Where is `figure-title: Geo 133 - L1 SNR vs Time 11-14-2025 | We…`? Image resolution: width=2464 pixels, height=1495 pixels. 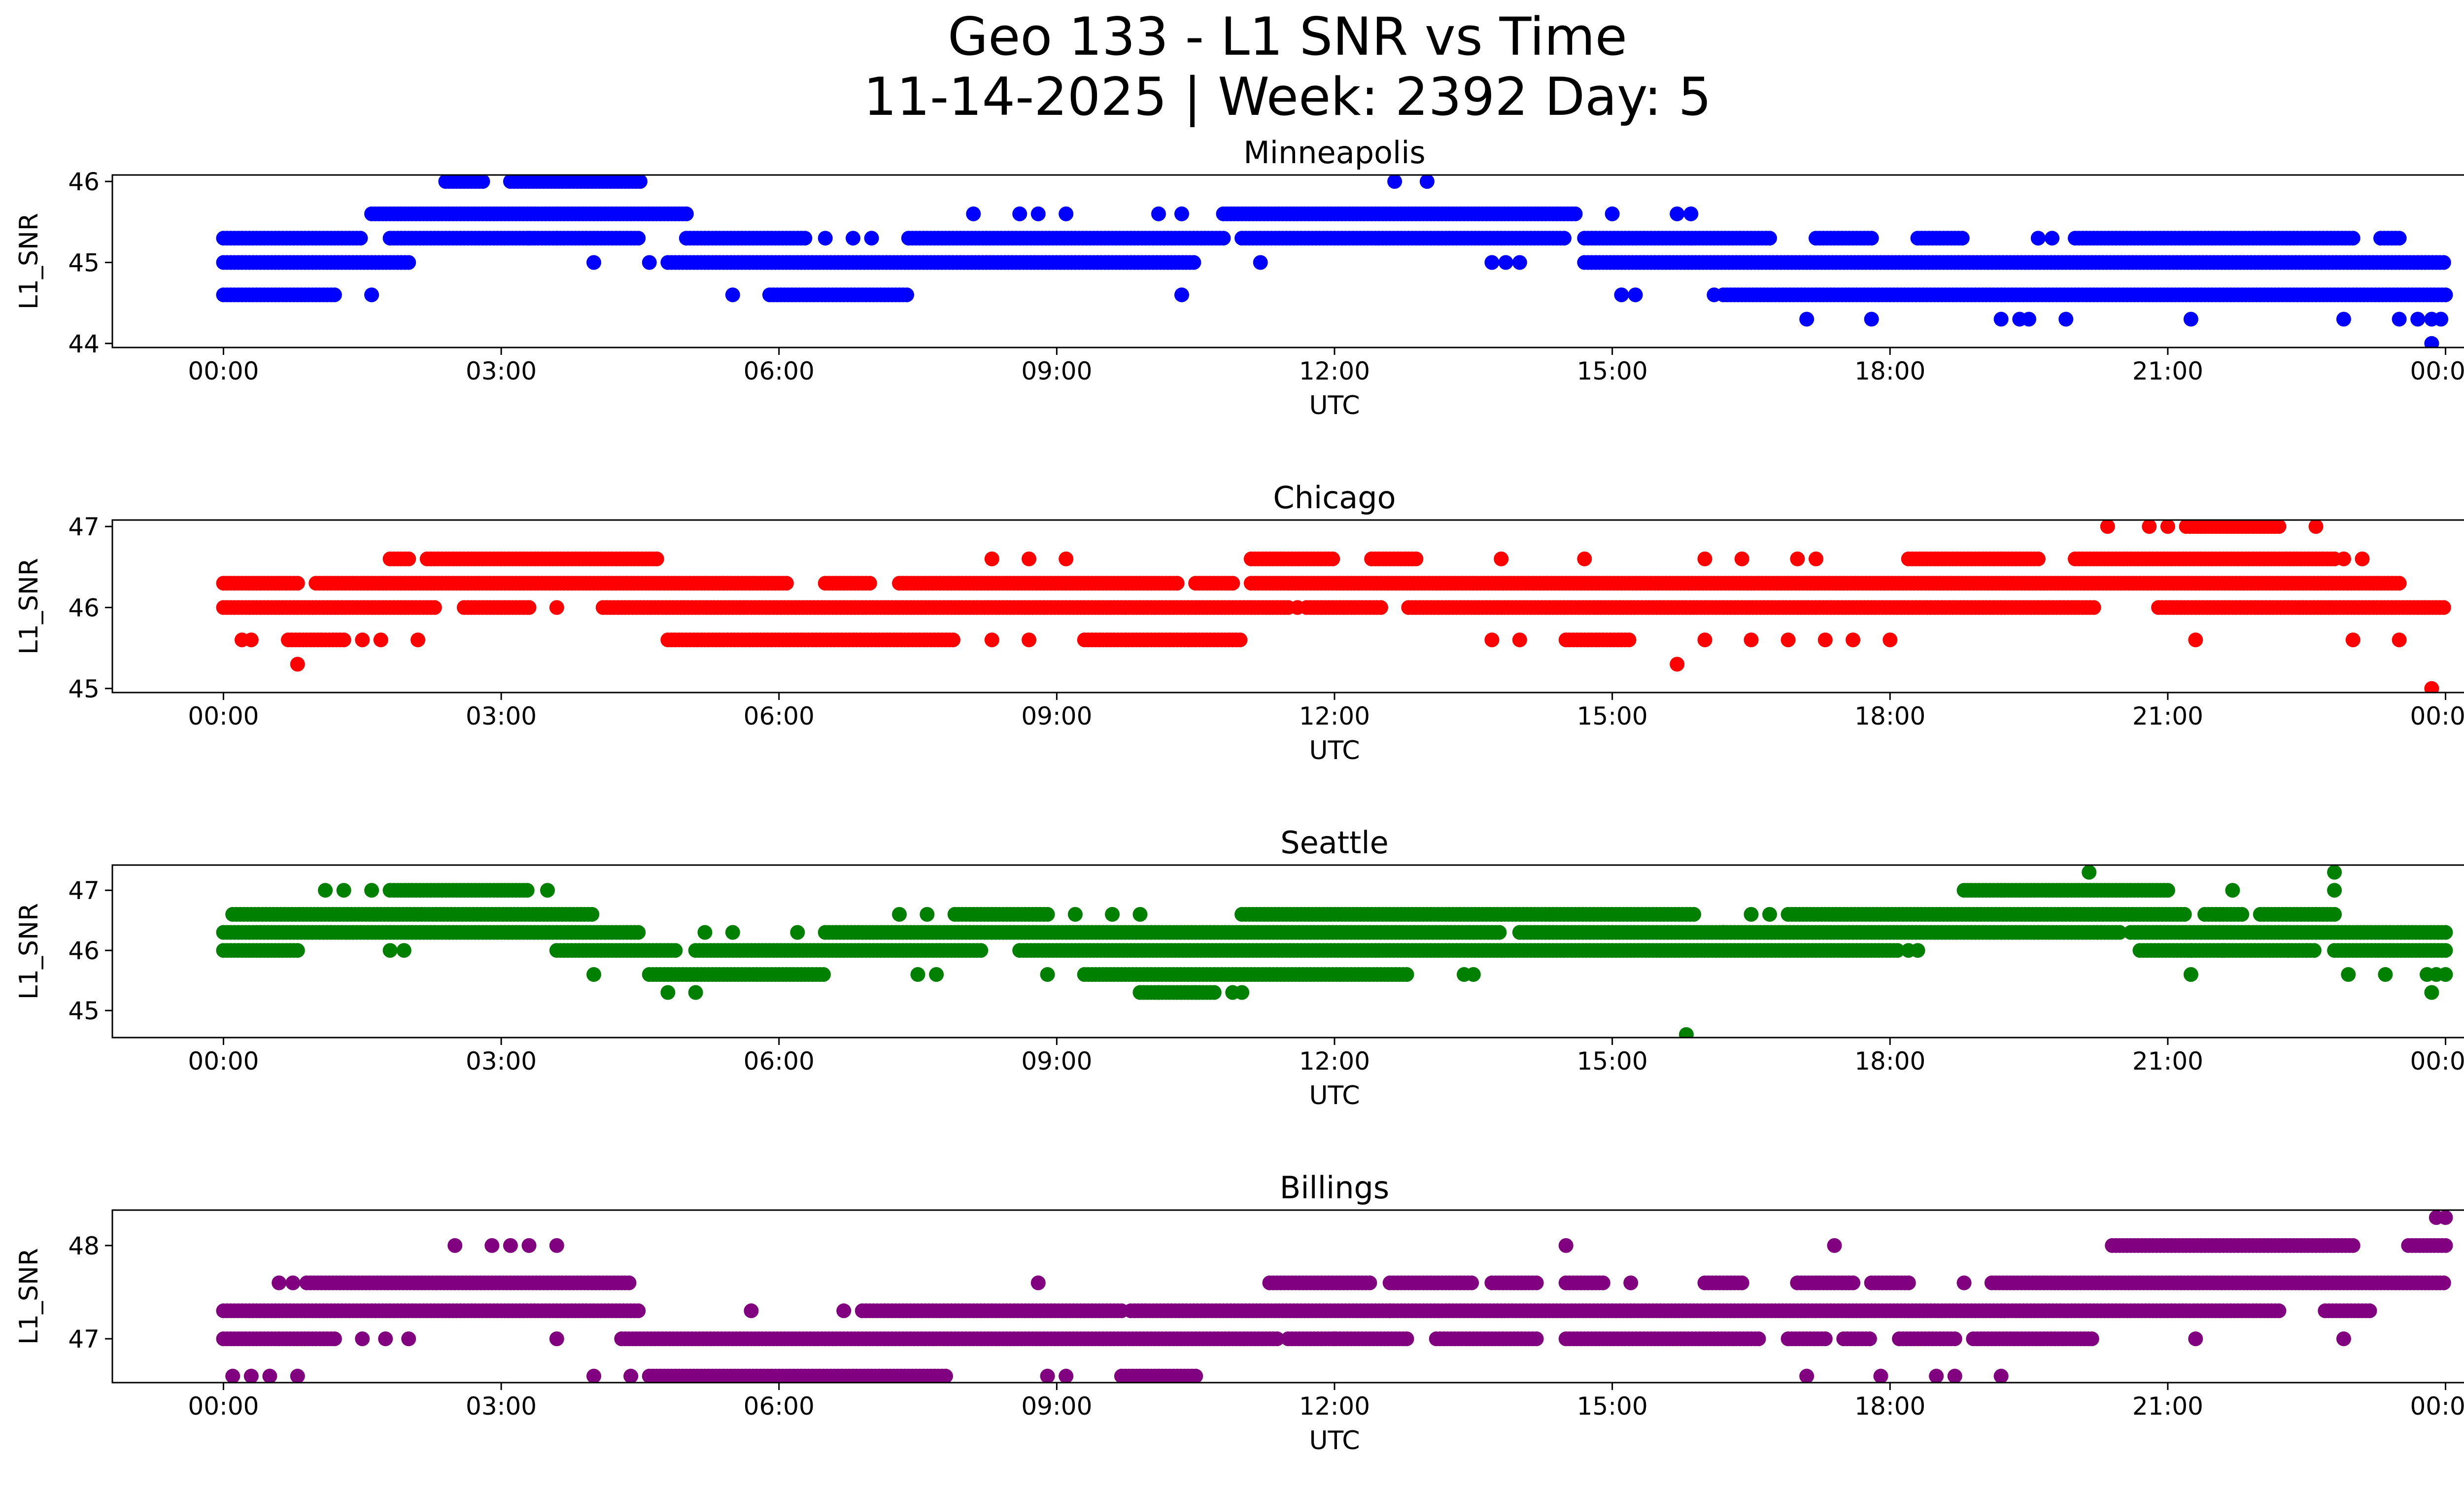 figure-title: Geo 133 - L1 SNR vs Time 11-14-2025 | We… is located at coordinates (1232, 67).